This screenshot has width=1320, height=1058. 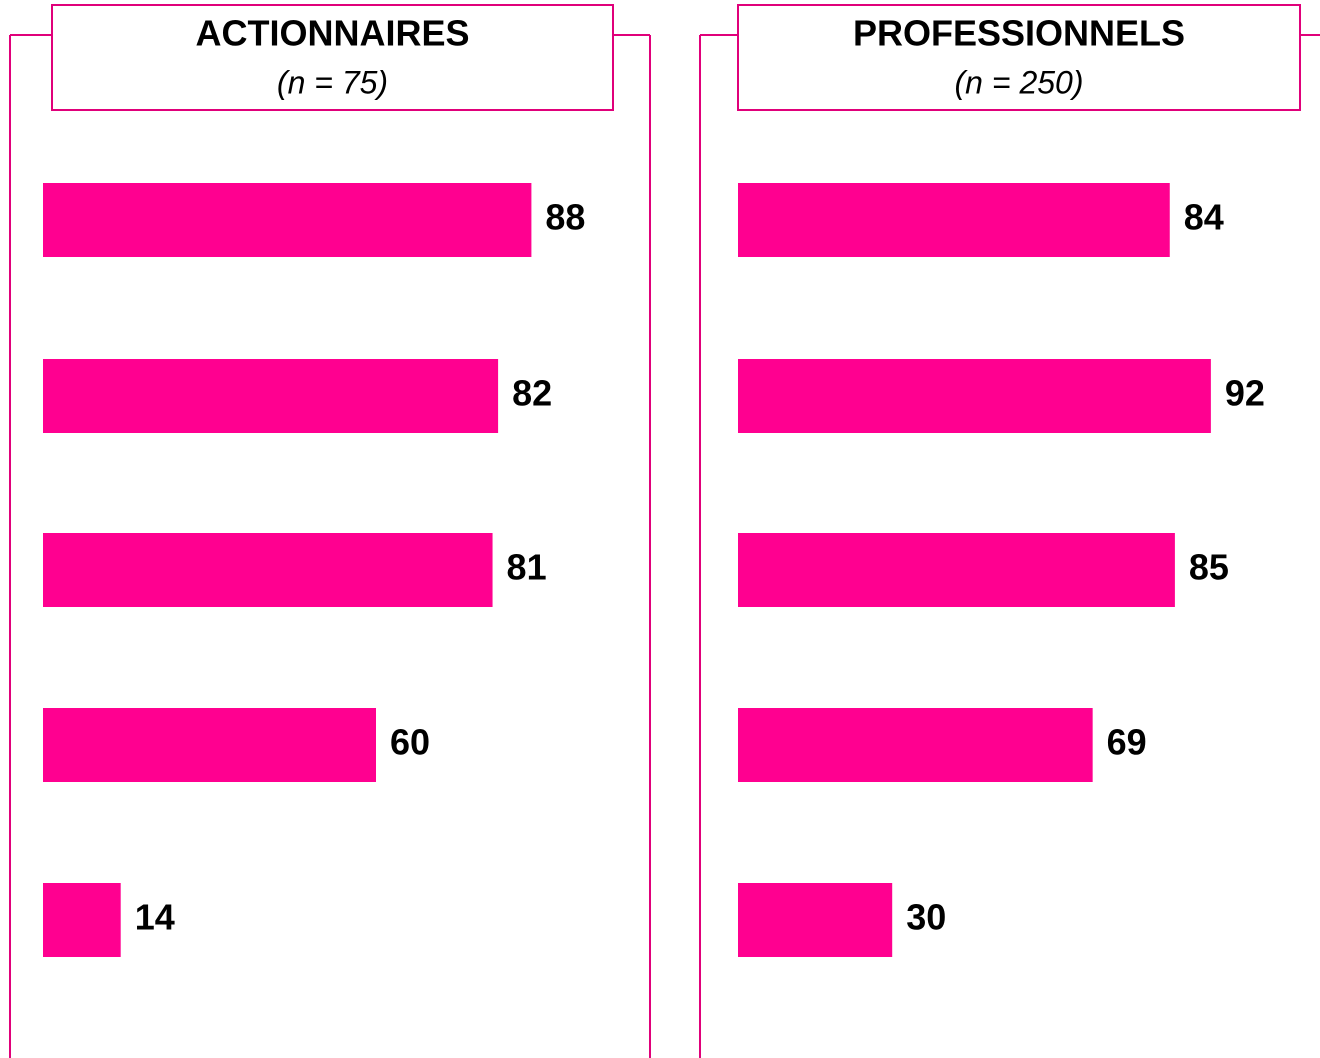 I want to click on value-label: 84, so click(x=1204, y=217).